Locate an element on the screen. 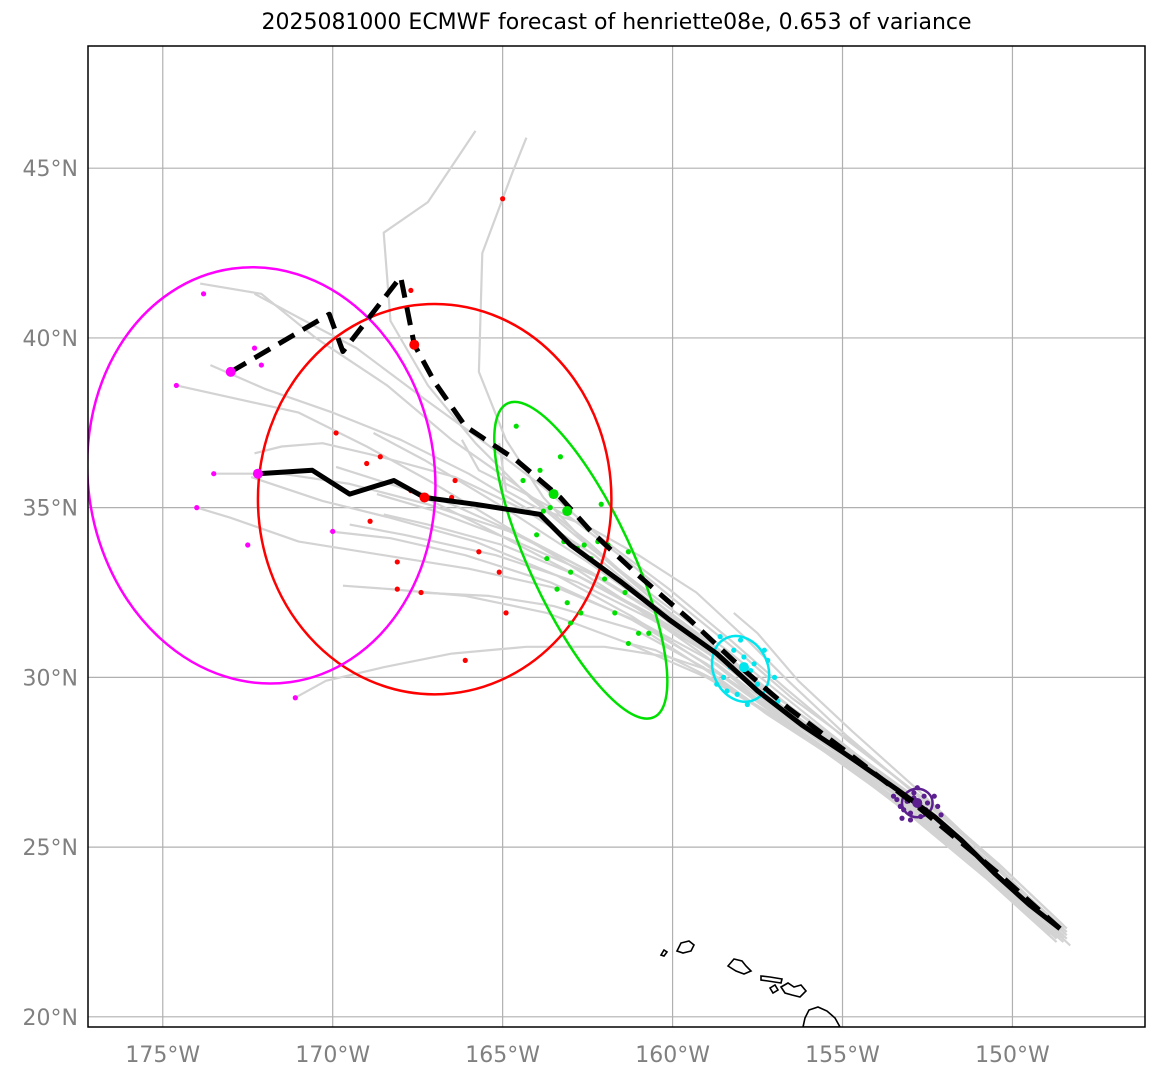 Image resolution: width=1159 pixels, height=1077 pixels. island-maui is located at coordinates (793, 990).